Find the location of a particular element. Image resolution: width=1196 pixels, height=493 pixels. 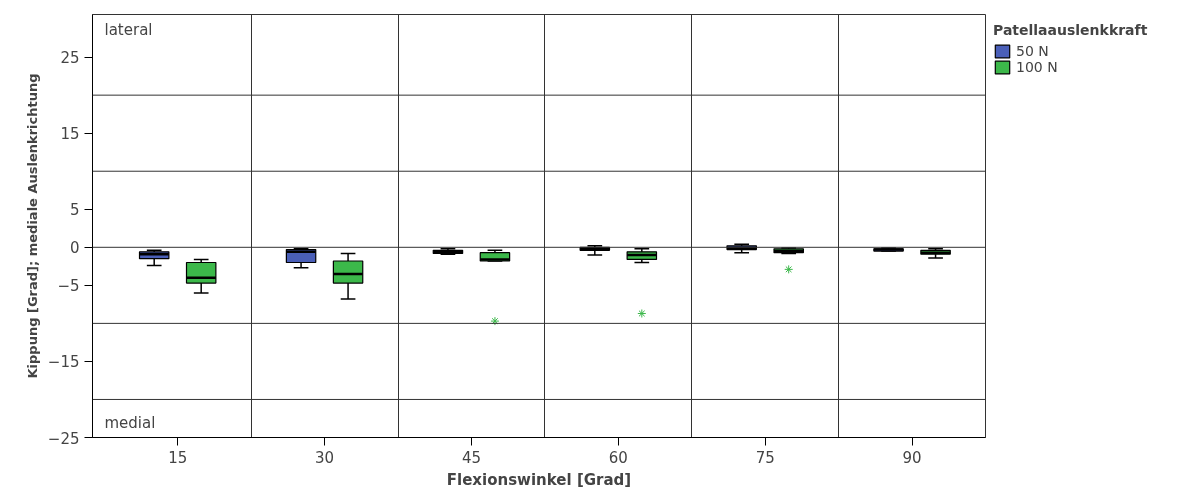

legend-label: 50 N is located at coordinates (1032, 51).